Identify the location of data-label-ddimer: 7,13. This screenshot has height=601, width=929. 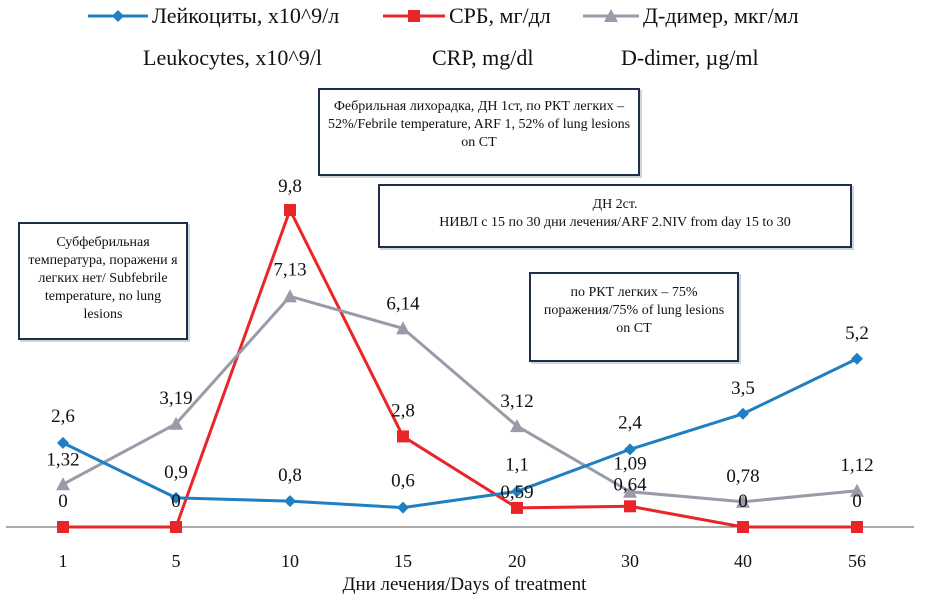
(289, 269).